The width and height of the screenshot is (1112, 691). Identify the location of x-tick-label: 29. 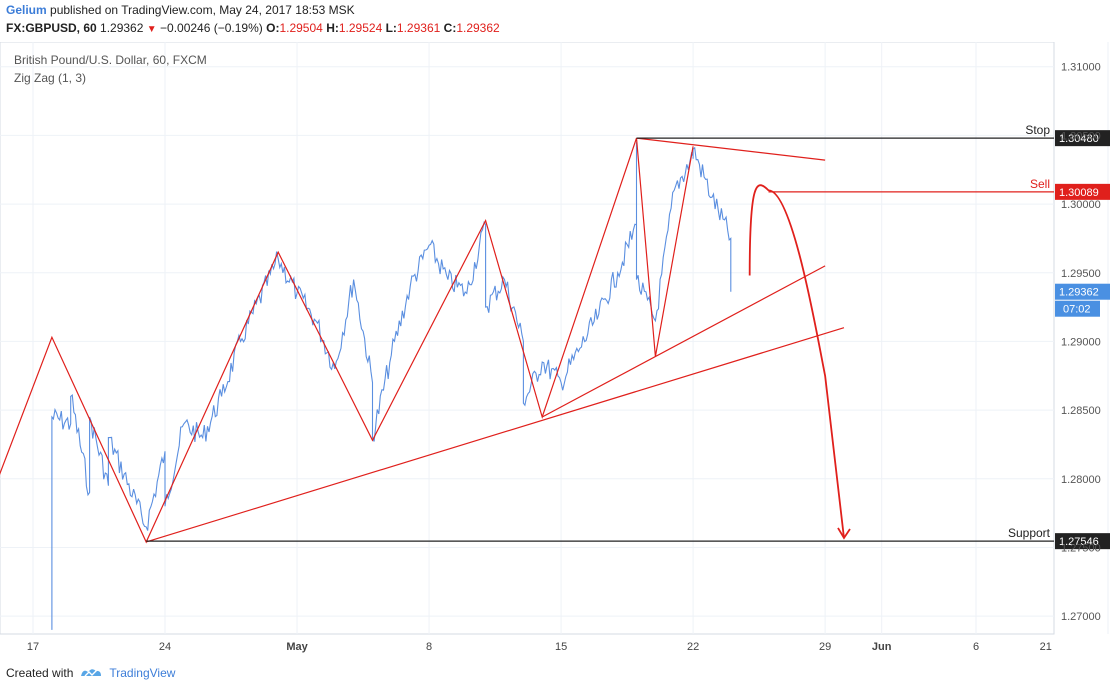
(825, 647).